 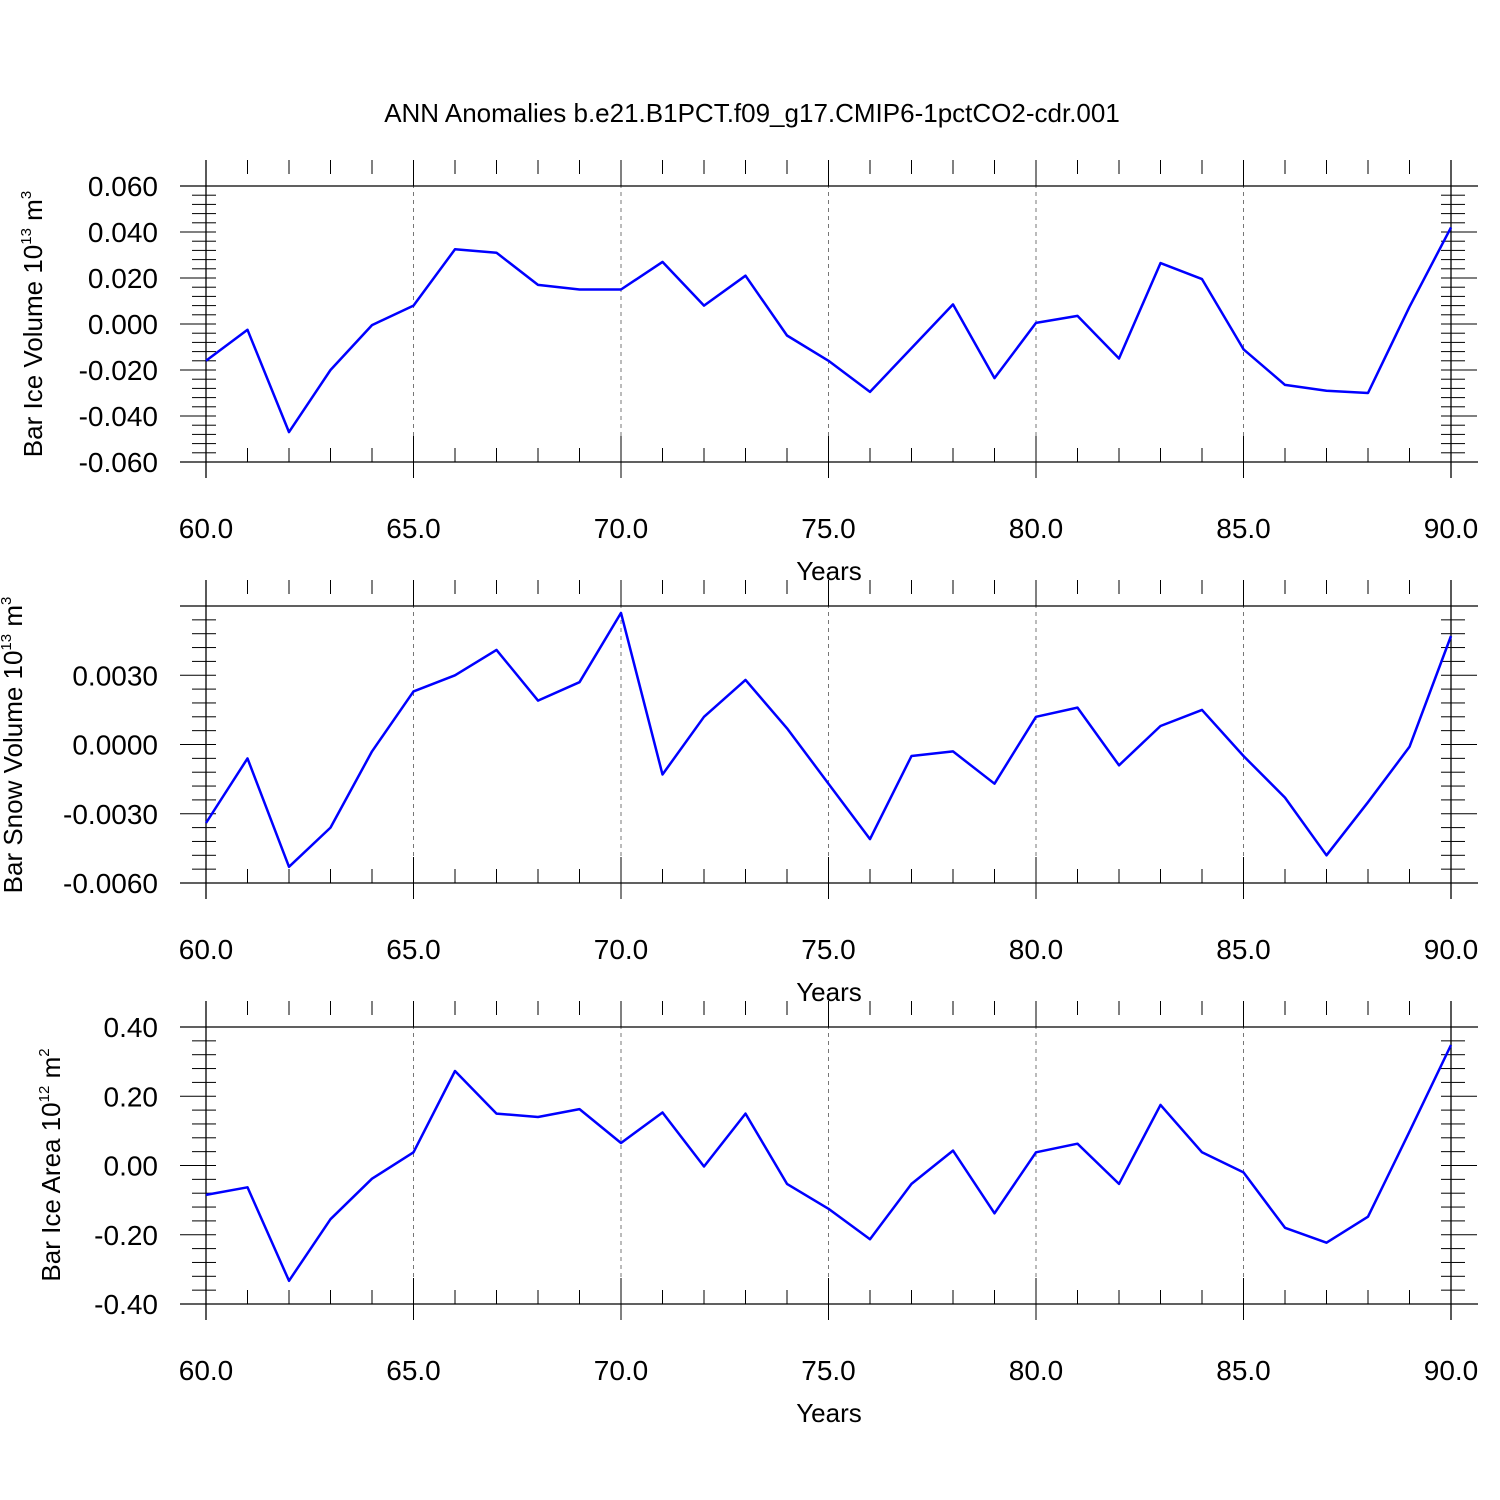 I want to click on y-tick-label: 0.000, so click(x=123, y=324).